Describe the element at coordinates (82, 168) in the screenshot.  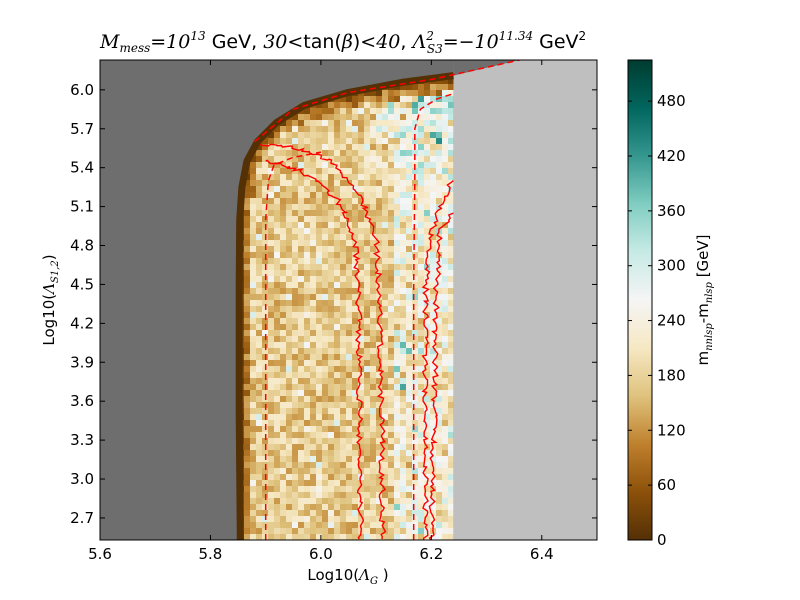
I see `y-tick-label: 5.4` at that location.